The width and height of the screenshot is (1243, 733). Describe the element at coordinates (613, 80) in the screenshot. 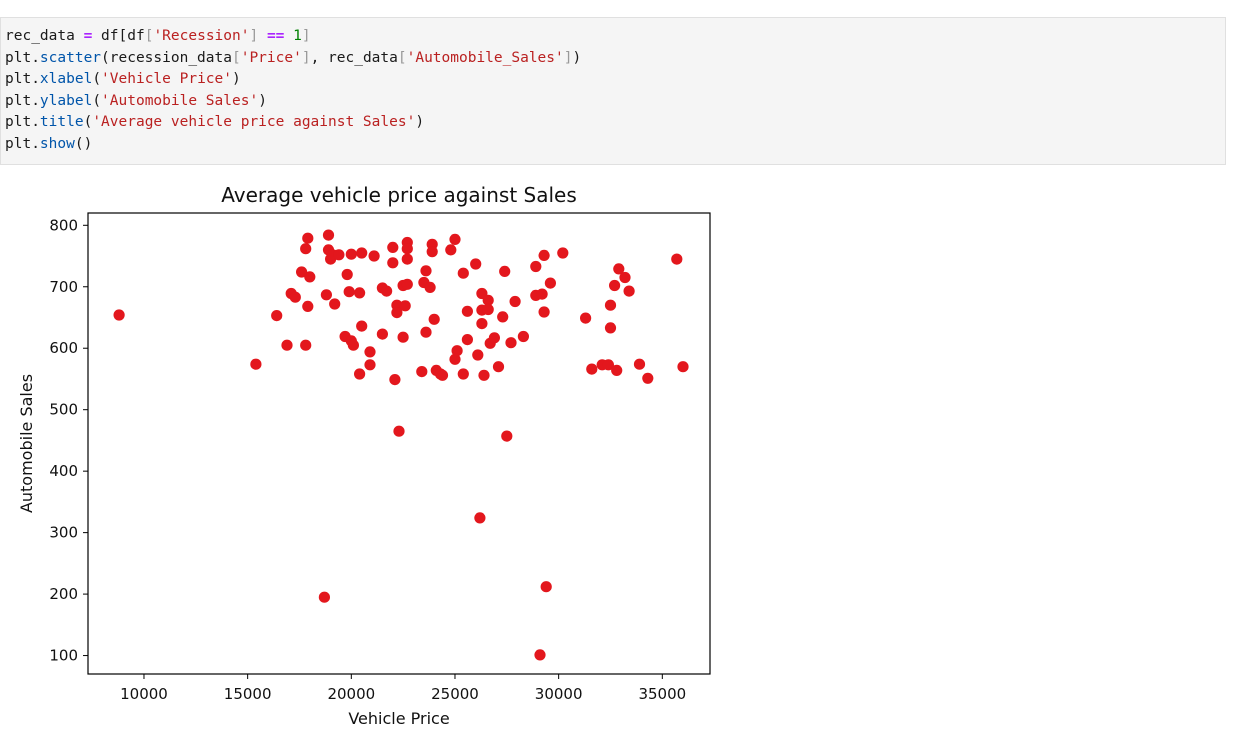

I see `code-line: plt.xlabel('Vehicle Price')` at that location.